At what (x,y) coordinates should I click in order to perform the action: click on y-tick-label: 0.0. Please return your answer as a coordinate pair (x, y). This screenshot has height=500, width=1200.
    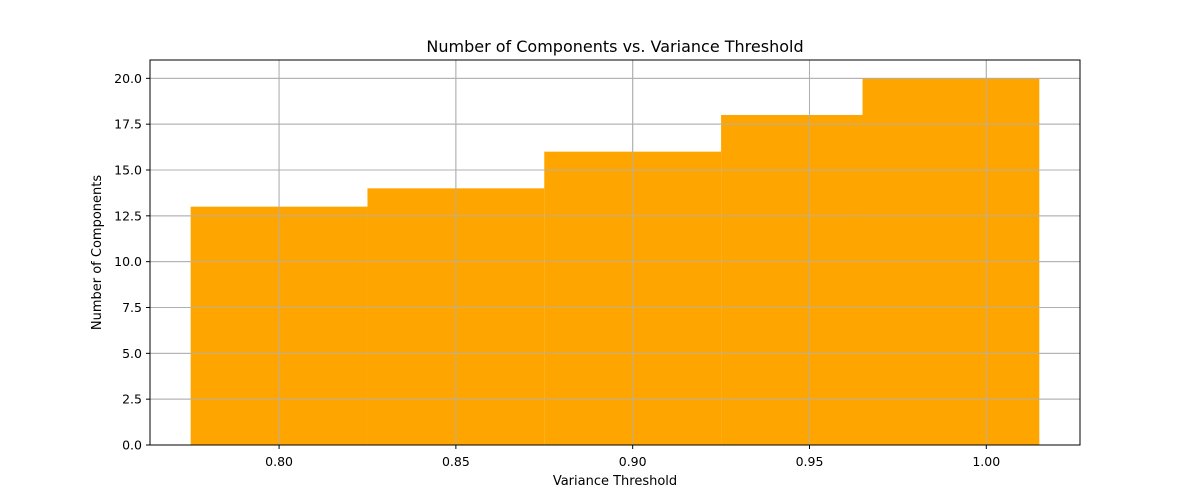
    Looking at the image, I should click on (132, 445).